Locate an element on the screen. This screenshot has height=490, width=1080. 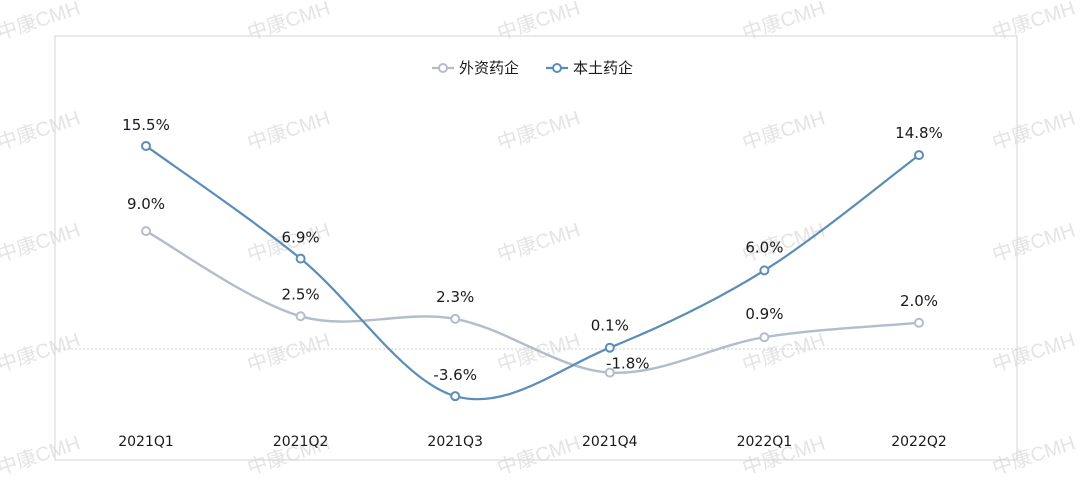
data-label: -3.6% is located at coordinates (455, 375).